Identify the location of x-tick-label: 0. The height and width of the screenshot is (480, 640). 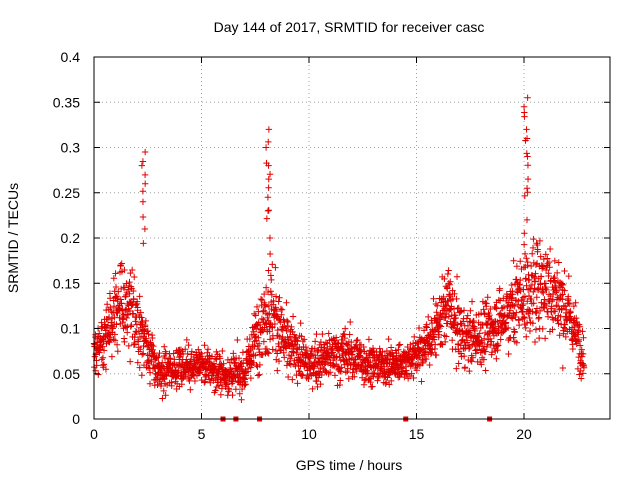
(94, 434).